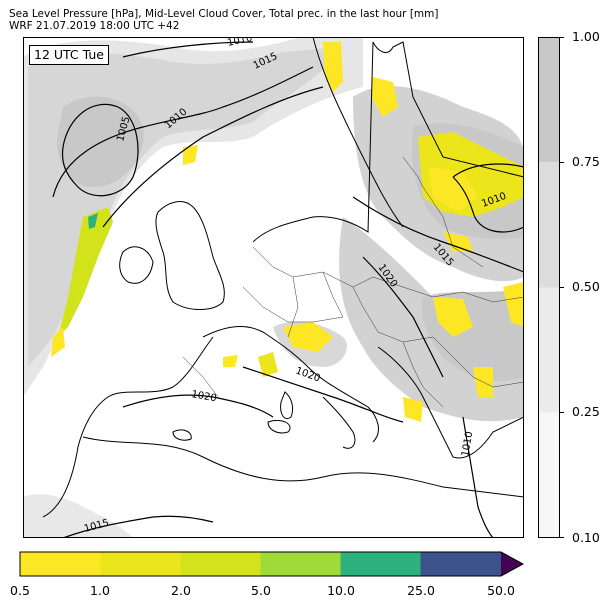 Image resolution: width=613 pixels, height=610 pixels. I want to click on precip-label: 1.0, so click(100, 590).